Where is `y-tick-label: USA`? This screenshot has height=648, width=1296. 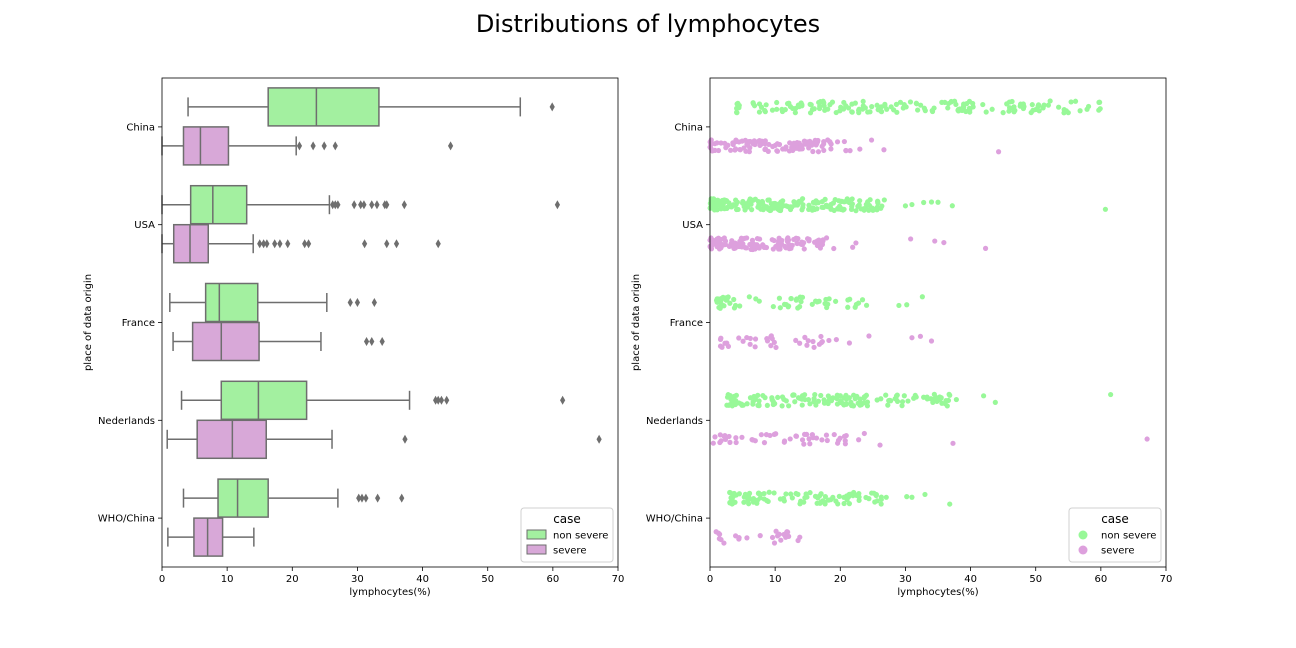
y-tick-label: USA is located at coordinates (144, 225).